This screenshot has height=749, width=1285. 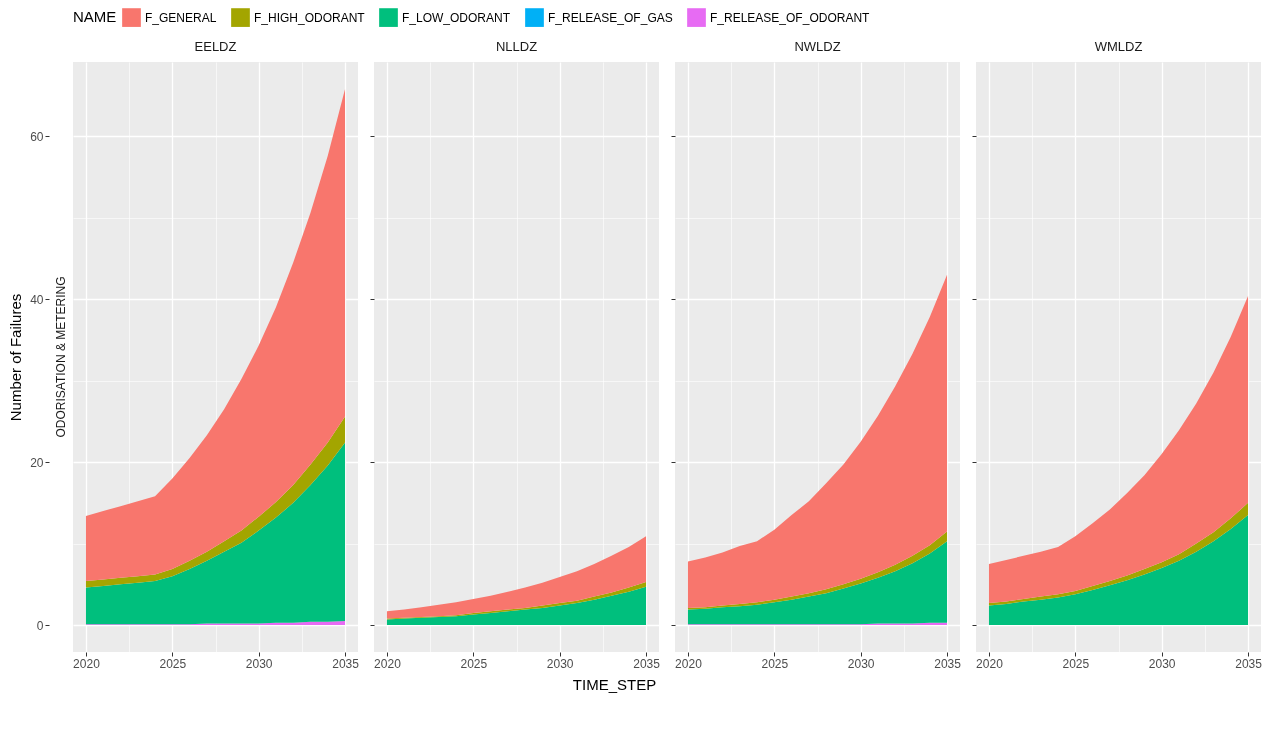 I want to click on y-tick-label: 40, so click(x=37, y=299).